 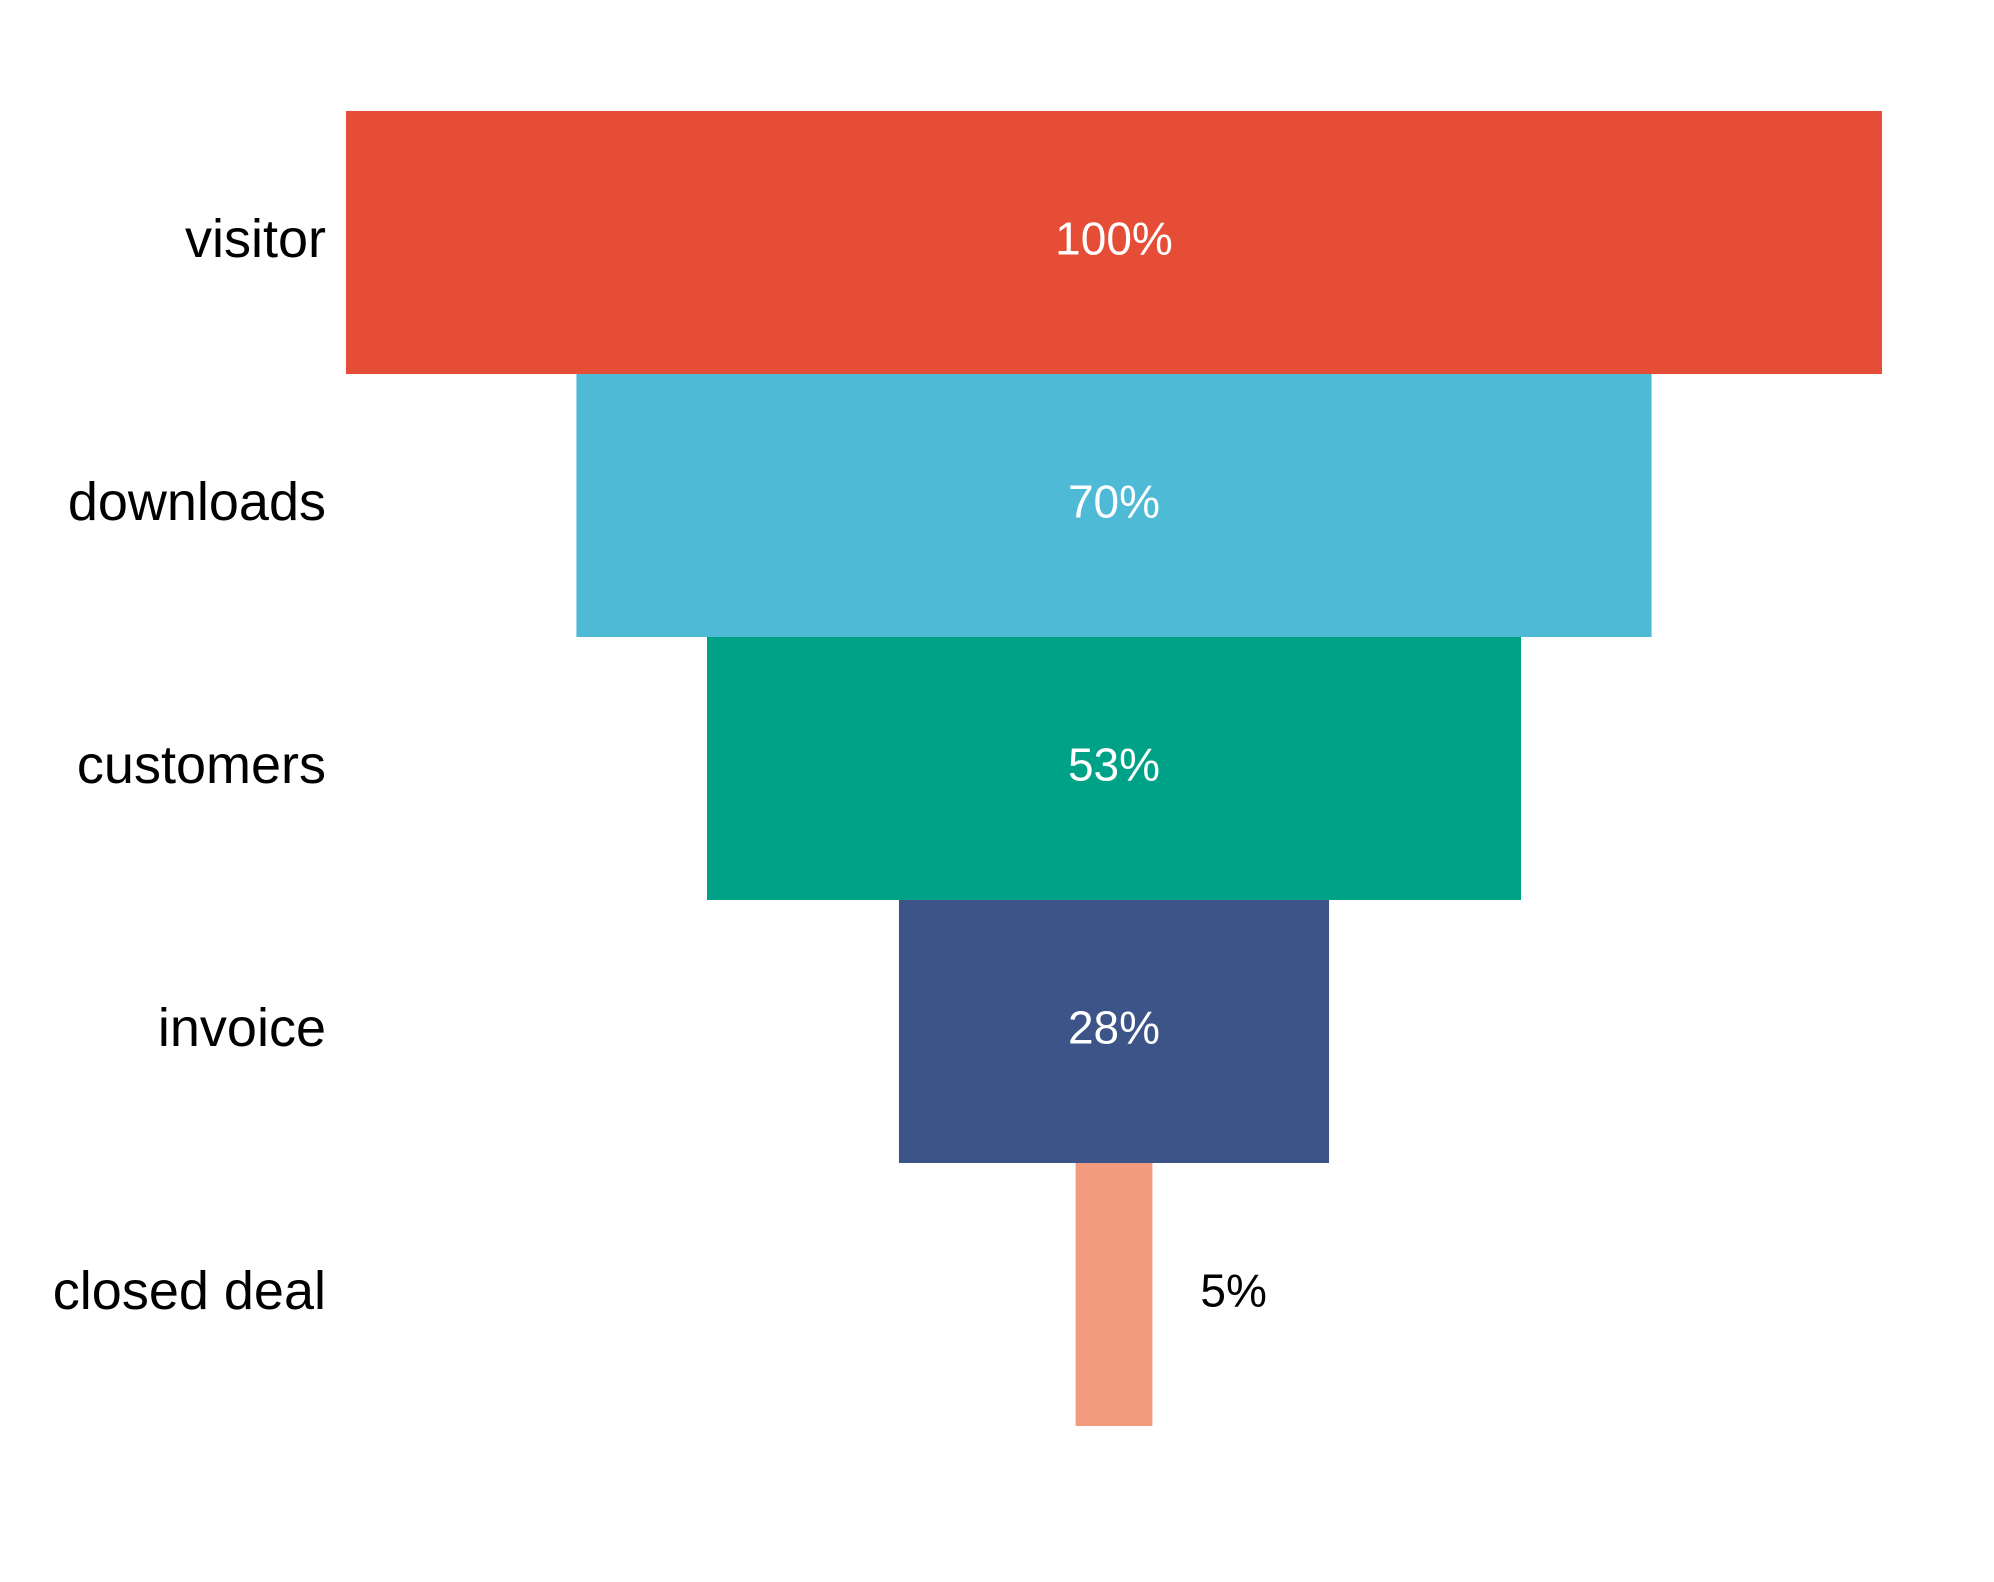 What do you see at coordinates (189, 1291) in the screenshot?
I see `category-label: closed deal` at bounding box center [189, 1291].